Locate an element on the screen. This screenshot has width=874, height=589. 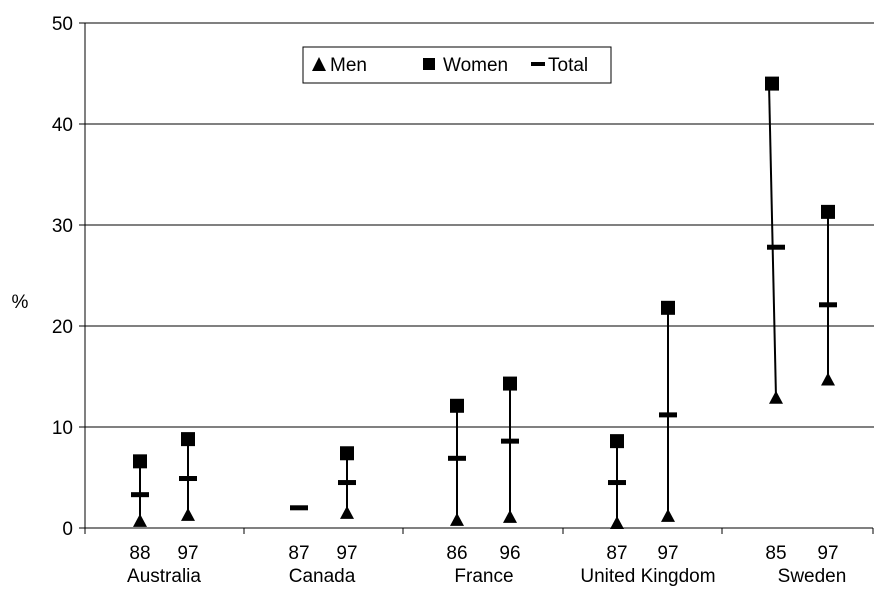
legend-total-dash-icon is located at coordinates (538, 64).